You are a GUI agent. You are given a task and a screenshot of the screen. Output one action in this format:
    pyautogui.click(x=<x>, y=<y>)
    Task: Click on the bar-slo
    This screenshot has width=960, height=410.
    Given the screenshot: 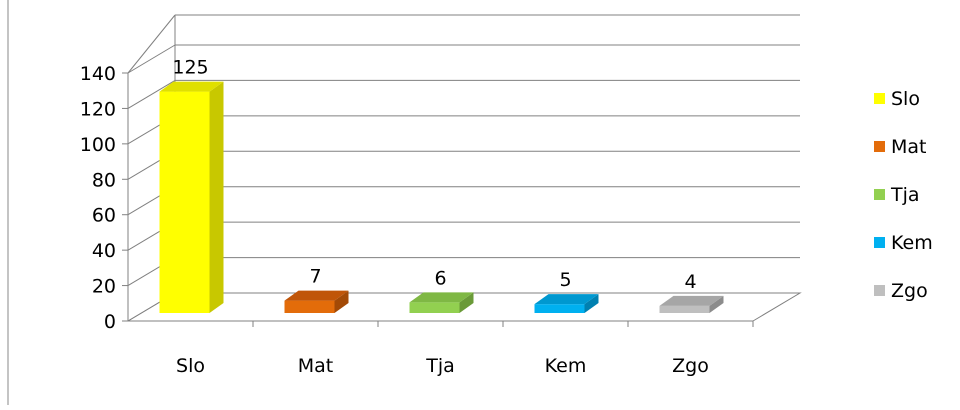 What is the action you would take?
    pyautogui.click(x=191, y=197)
    